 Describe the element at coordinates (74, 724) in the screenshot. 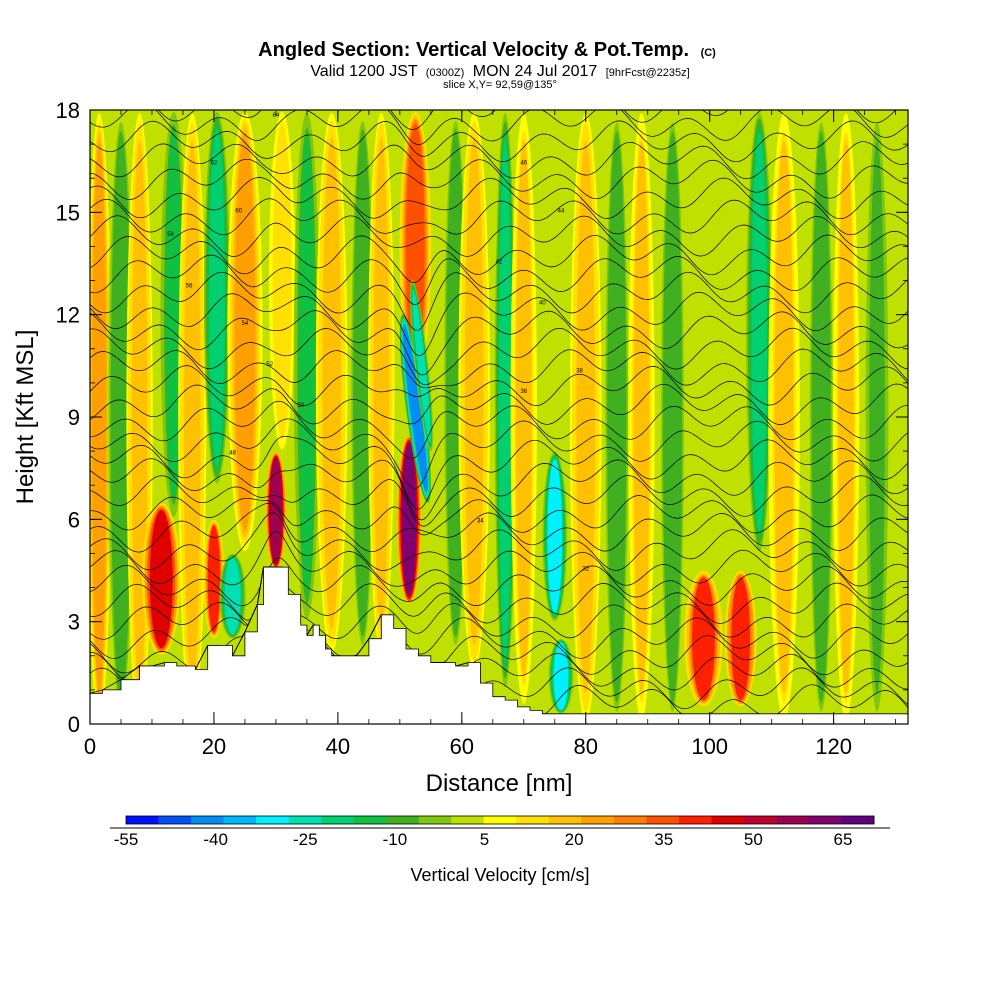

I see `y-tick-label: 0` at that location.